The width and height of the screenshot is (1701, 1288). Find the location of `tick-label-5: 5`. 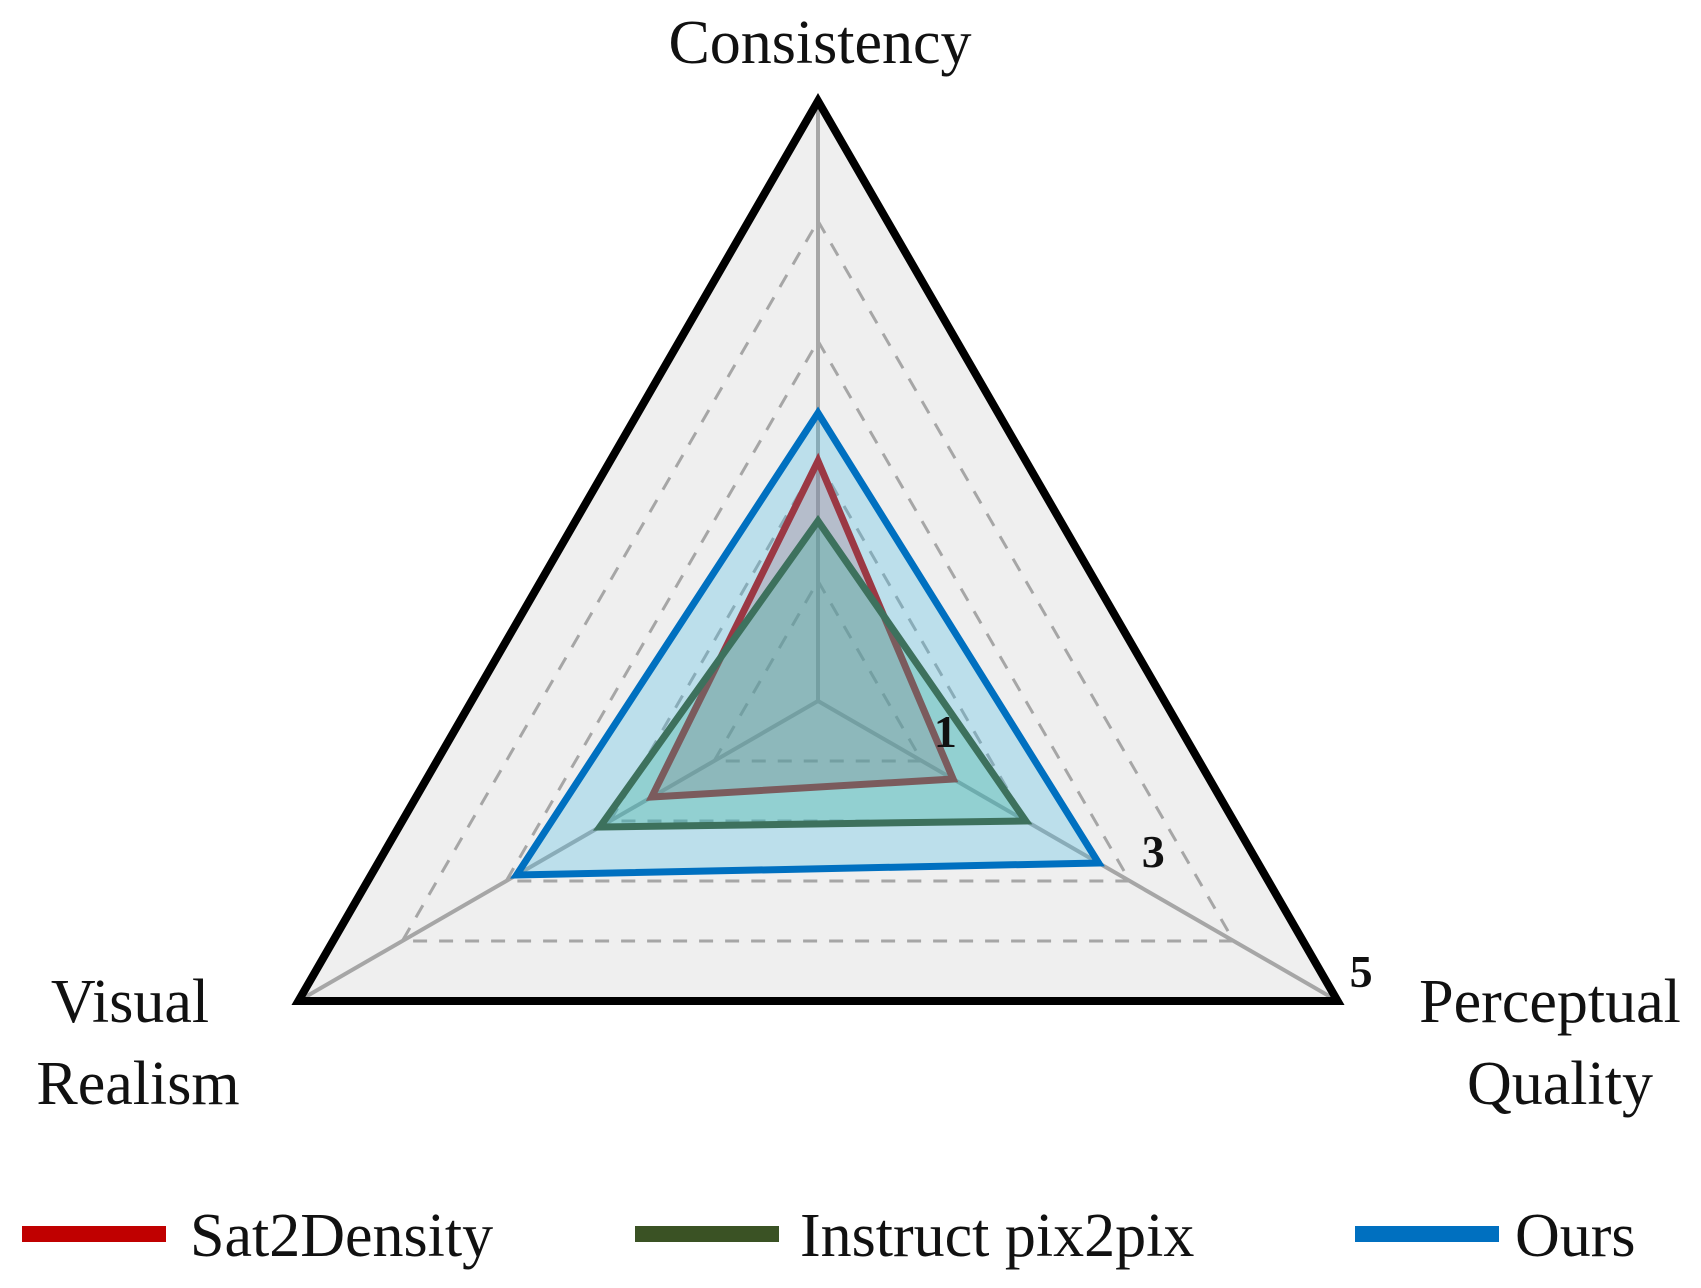

tick-label-5: 5 is located at coordinates (1361, 971).